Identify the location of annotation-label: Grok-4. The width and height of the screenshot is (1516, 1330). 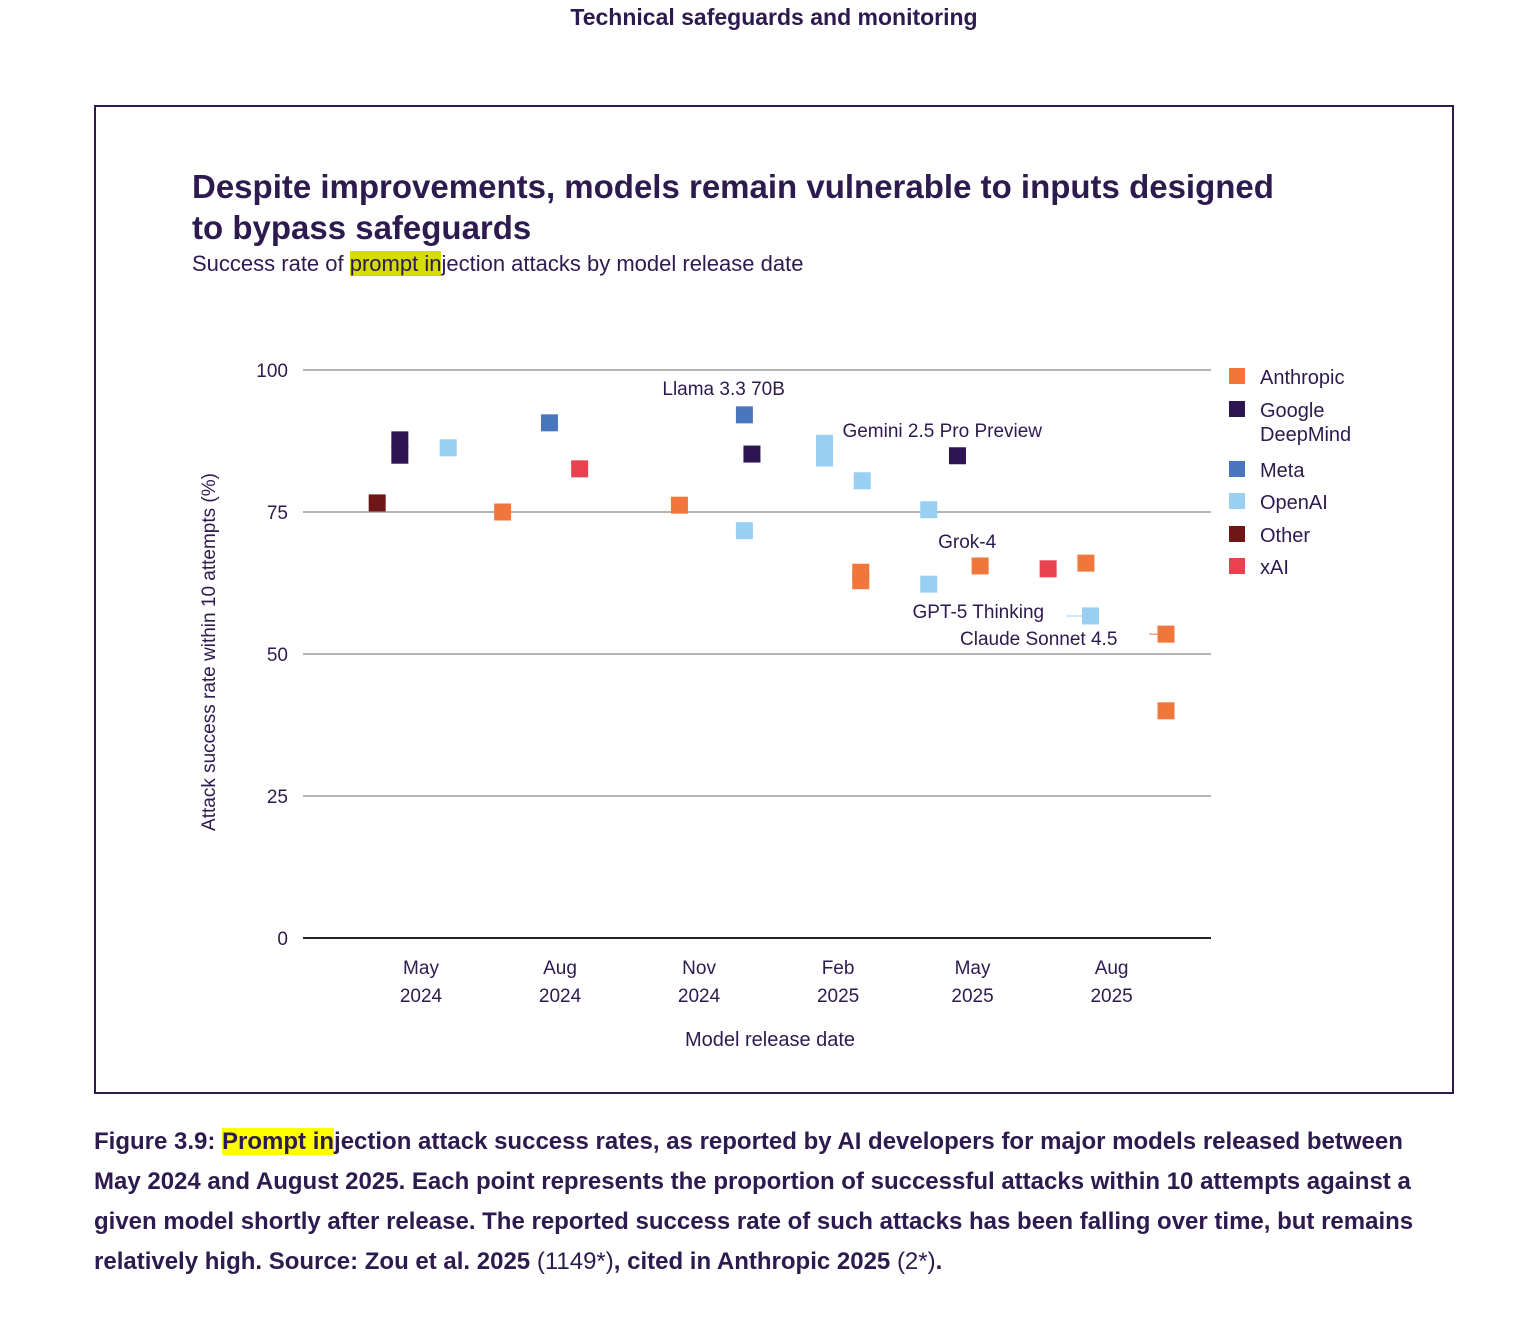
(967, 542).